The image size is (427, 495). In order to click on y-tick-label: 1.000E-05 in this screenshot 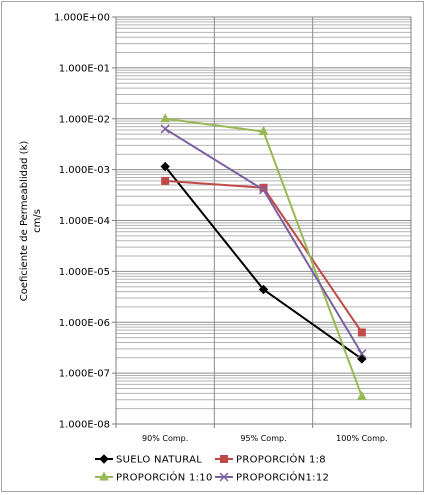, I will do `click(84, 272)`.